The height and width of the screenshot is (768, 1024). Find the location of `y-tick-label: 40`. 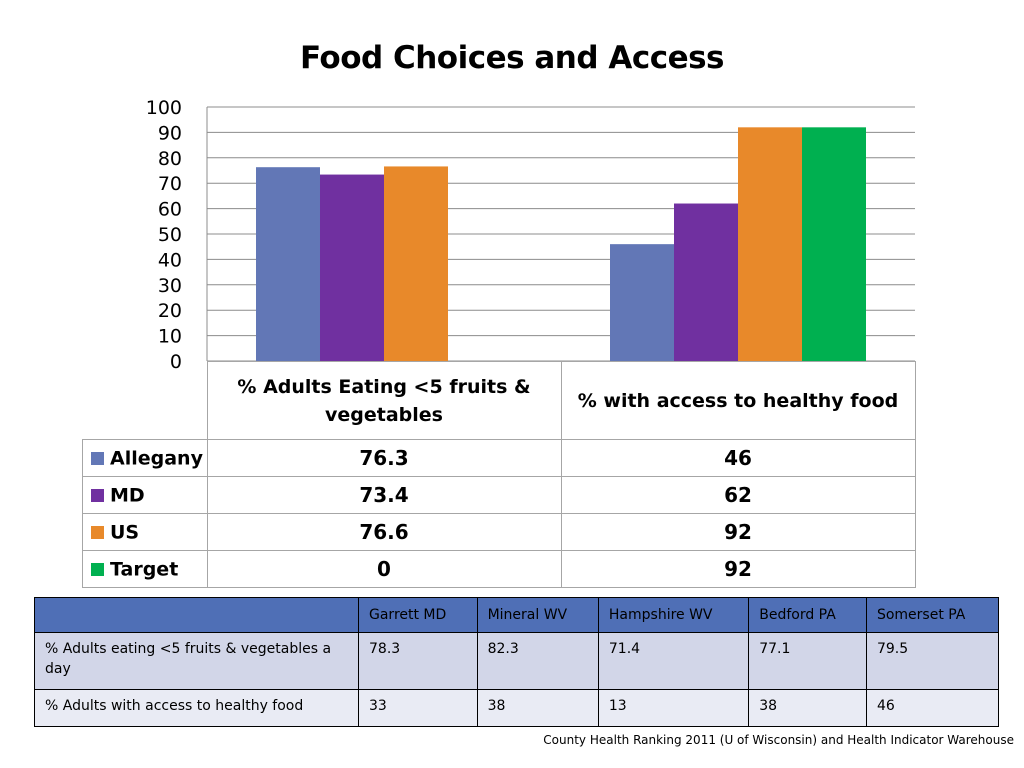

y-tick-label: 40 is located at coordinates (170, 260).